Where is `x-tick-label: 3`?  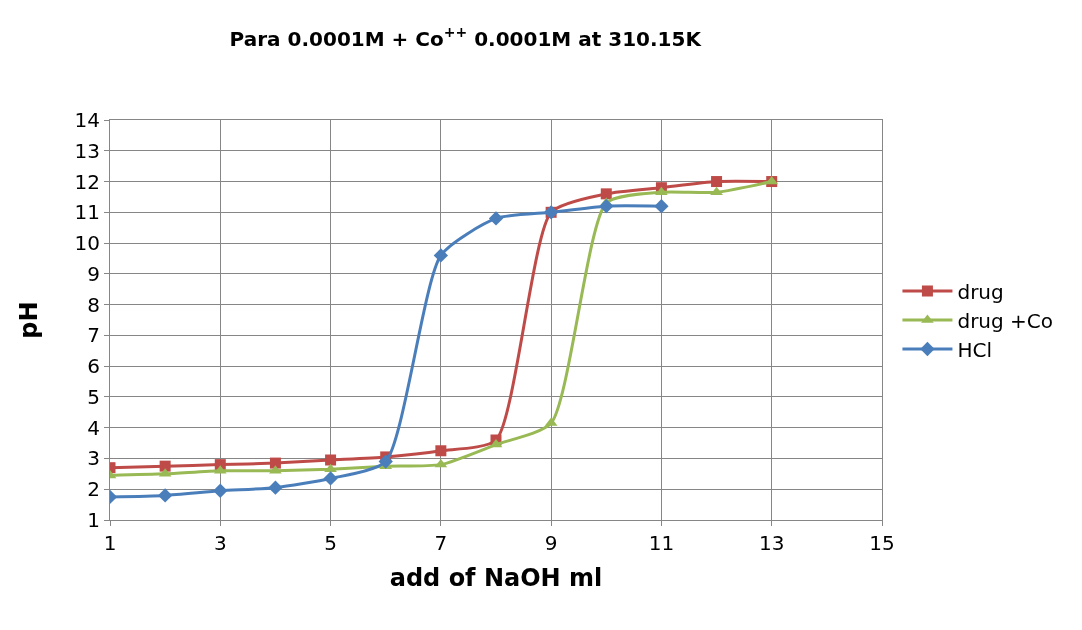 x-tick-label: 3 is located at coordinates (220, 543).